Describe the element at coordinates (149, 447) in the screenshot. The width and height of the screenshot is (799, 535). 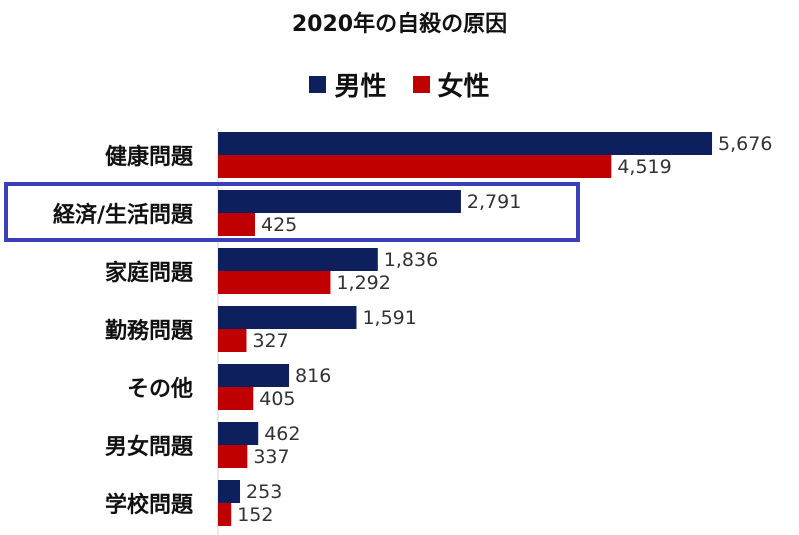
I see `category-label: 男女問題` at that location.